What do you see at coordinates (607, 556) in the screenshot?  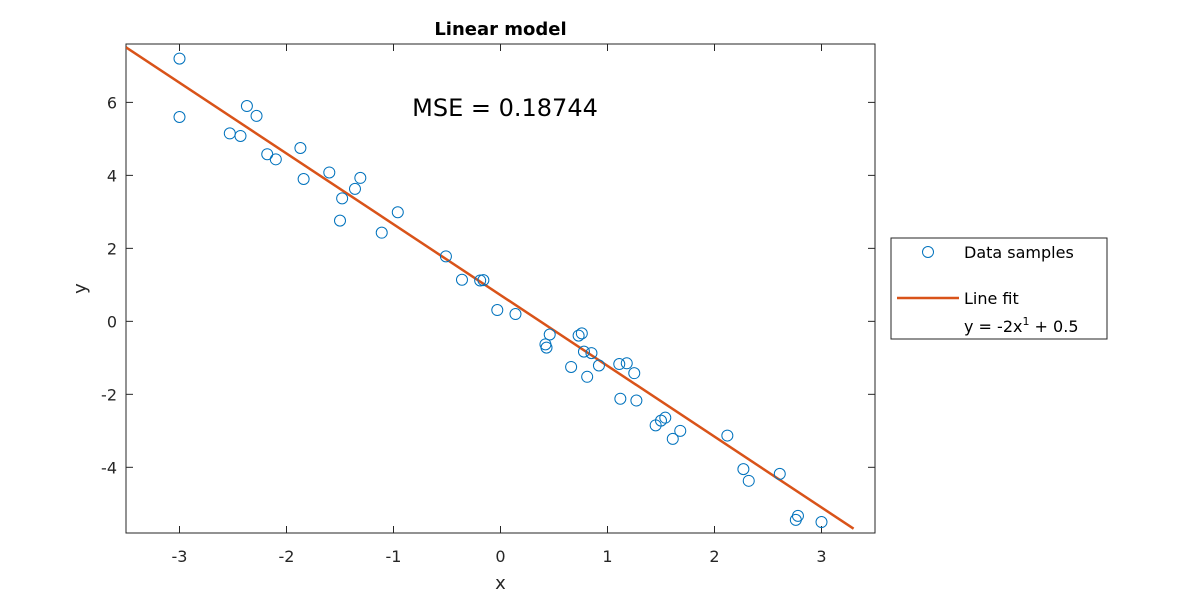 I see `x-tick-label: 1` at bounding box center [607, 556].